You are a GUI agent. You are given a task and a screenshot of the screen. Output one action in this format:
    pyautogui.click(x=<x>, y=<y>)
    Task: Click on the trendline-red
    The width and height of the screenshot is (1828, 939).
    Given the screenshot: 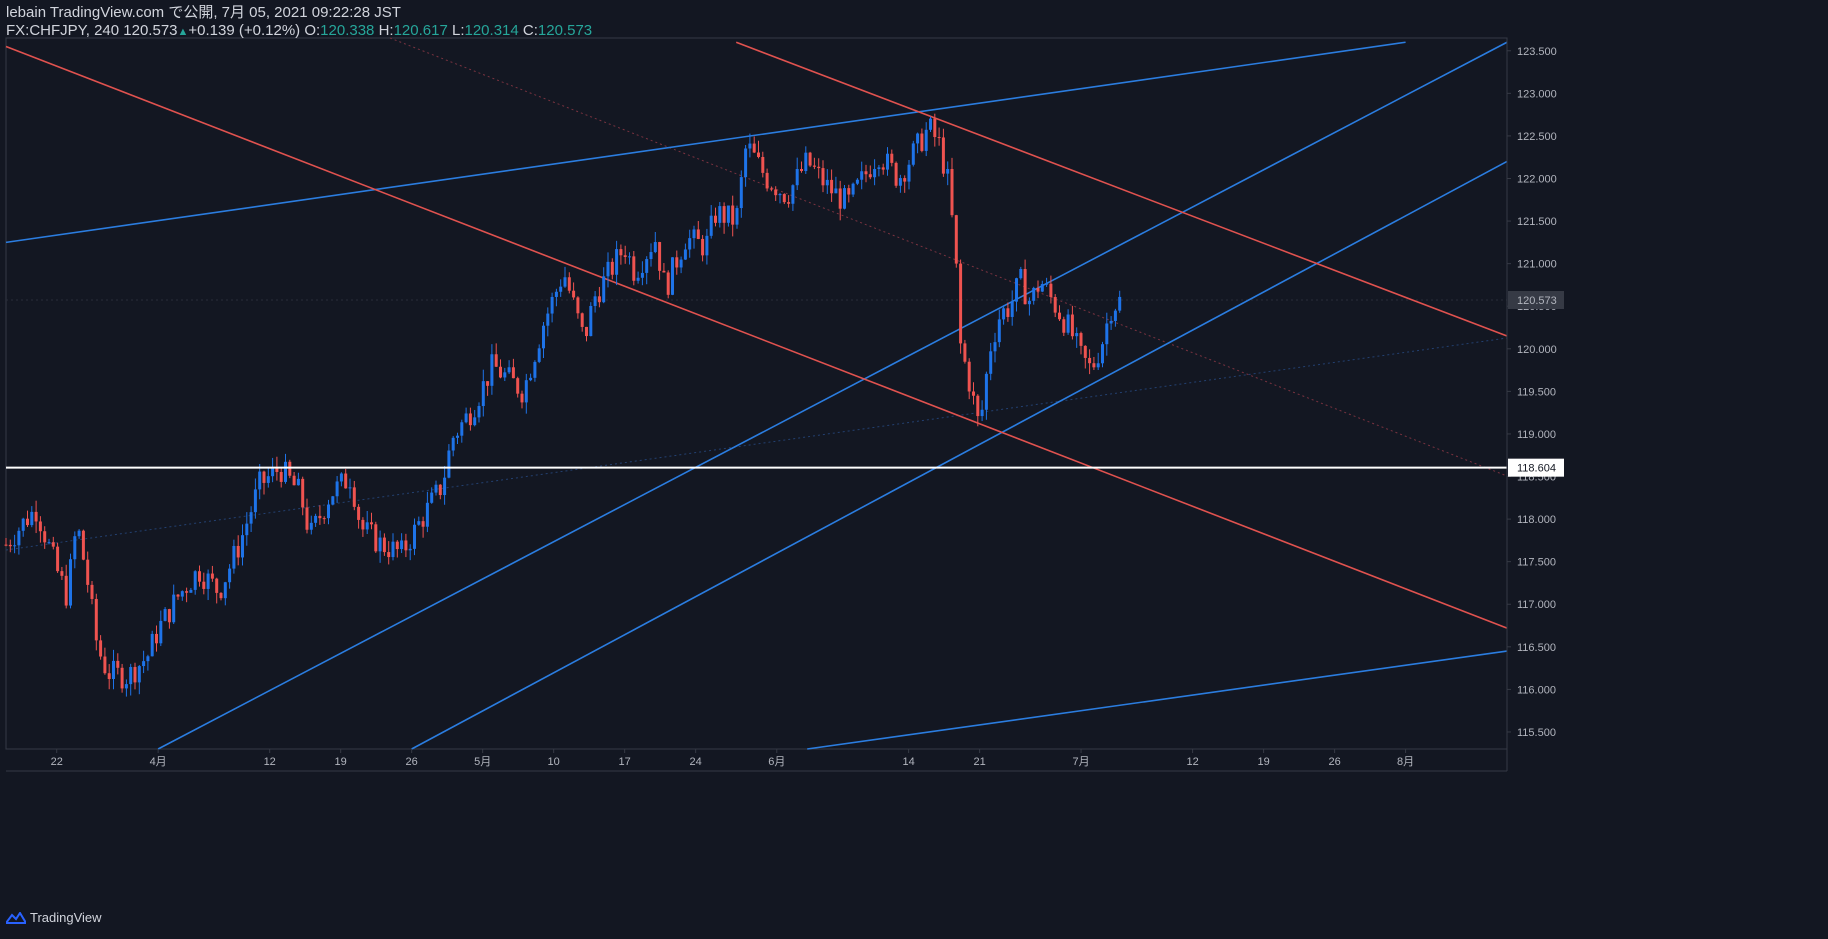 What is the action you would take?
    pyautogui.click(x=1121, y=189)
    